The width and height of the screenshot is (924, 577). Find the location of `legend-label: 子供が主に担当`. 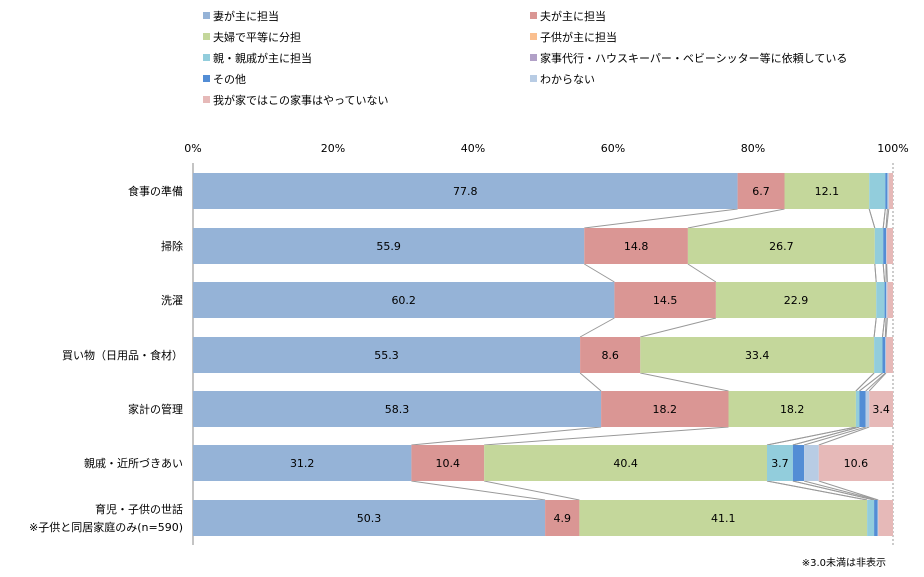

legend-label: 子供が主に担当 is located at coordinates (578, 37).